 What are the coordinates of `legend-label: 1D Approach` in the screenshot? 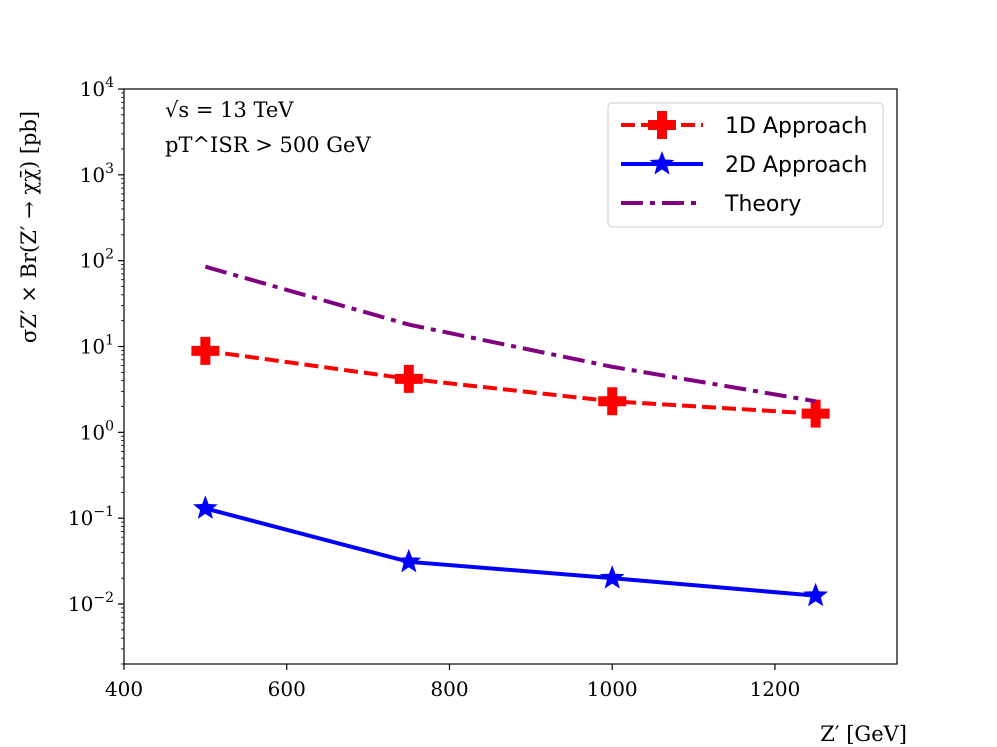 It's located at (796, 126).